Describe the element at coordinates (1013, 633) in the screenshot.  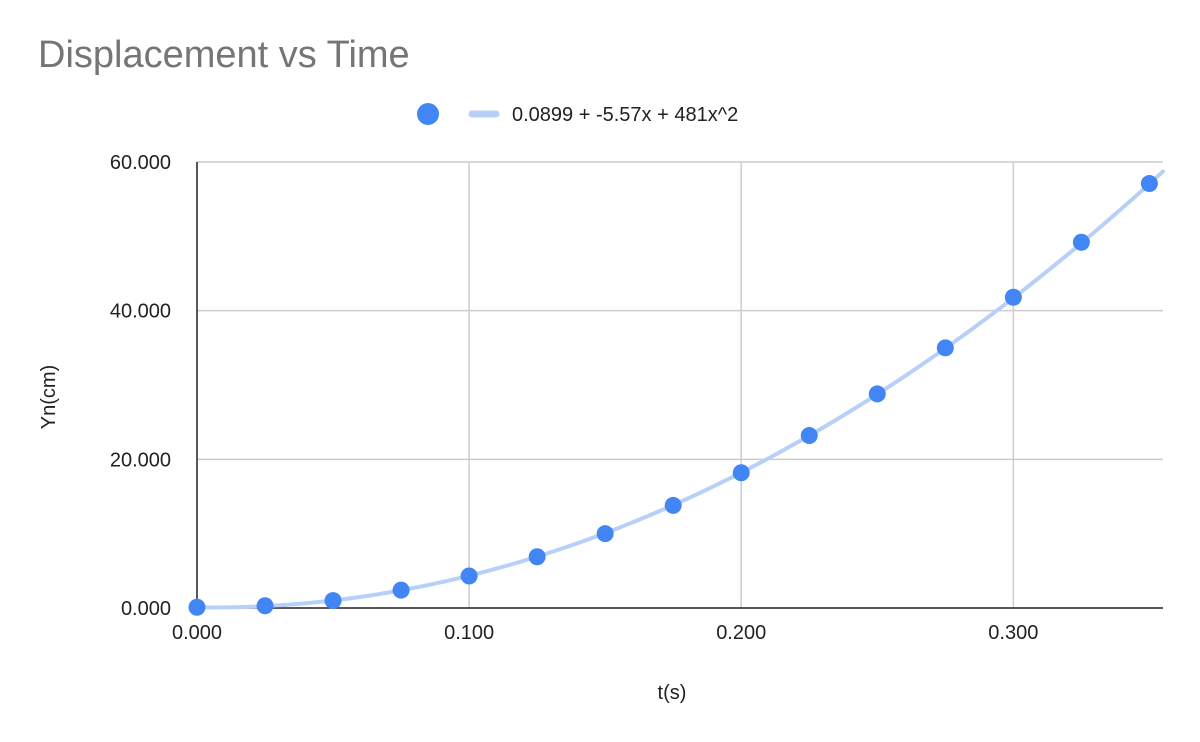
I see `x-tick-label: 0.300` at that location.